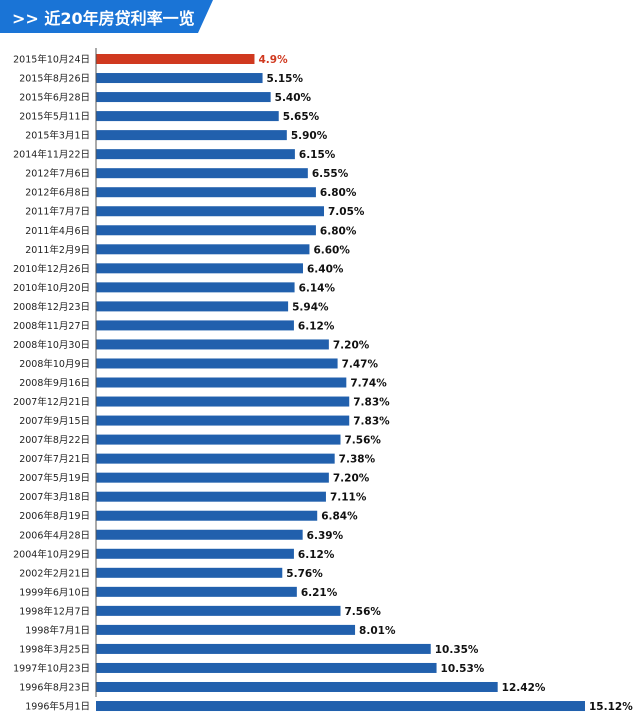  What do you see at coordinates (331, 250) in the screenshot?
I see `value-label: 6.60%` at bounding box center [331, 250].